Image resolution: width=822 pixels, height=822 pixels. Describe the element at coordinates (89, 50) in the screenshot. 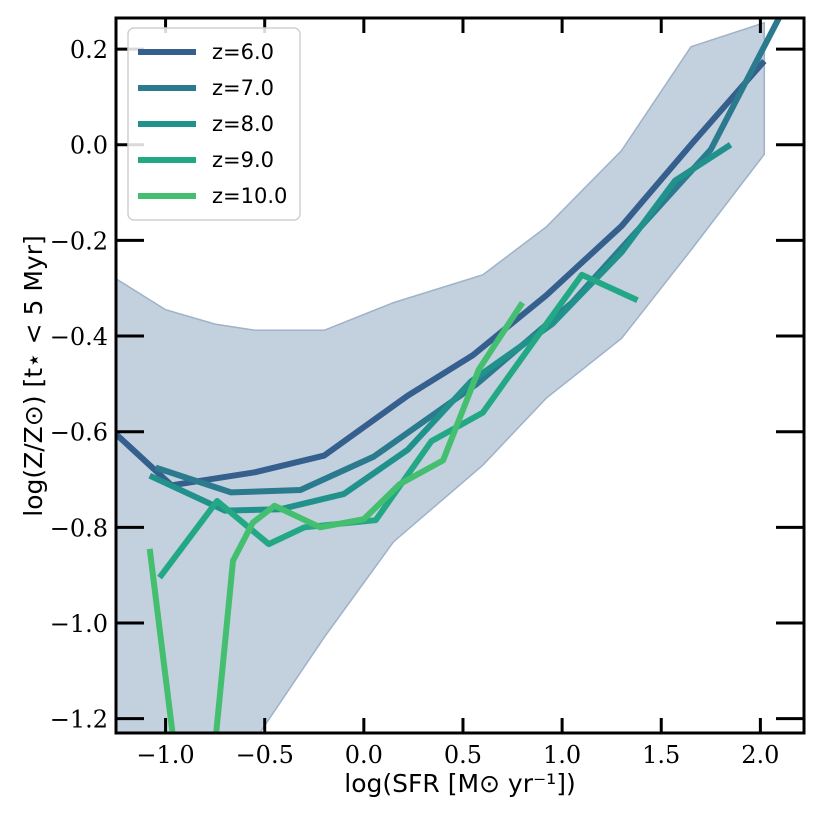

I see `y-tick-label: 0.2` at that location.